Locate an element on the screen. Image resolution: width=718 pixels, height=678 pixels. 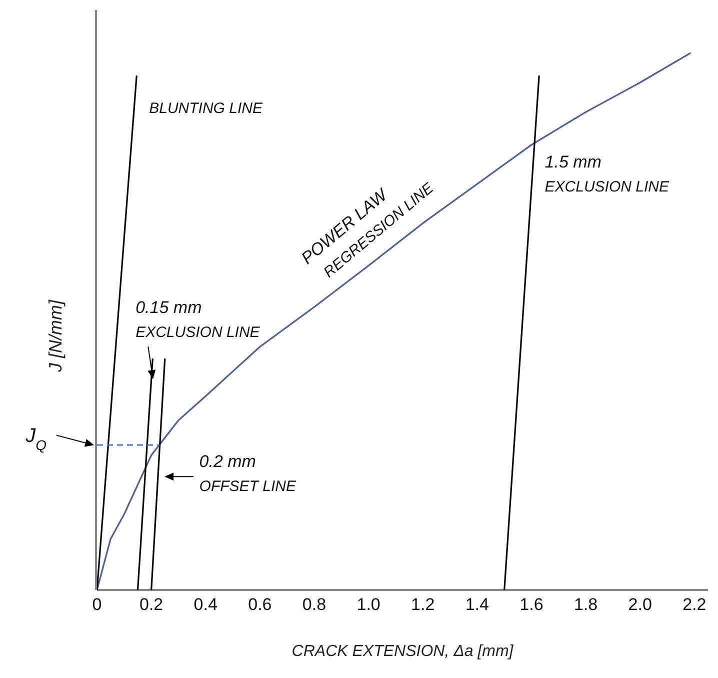
annotation: 0.15 mm EXCLUSION LINE is located at coordinates (198, 320).